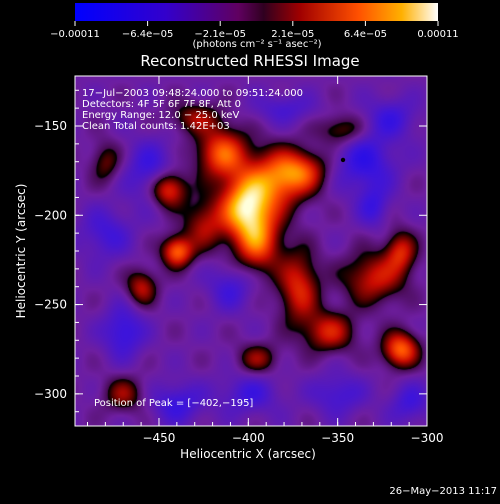 This screenshot has height=504, width=500. Describe the element at coordinates (158, 438) in the screenshot. I see `x-tick-label: −450` at that location.